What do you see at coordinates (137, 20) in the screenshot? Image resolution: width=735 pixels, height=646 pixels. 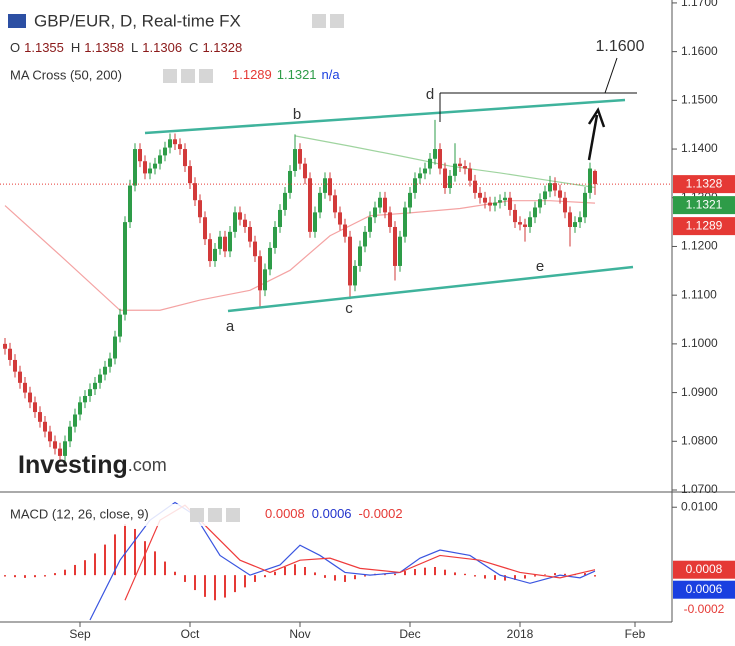 I see `chart-title: GBP/EUR, D, Real-time FX` at bounding box center [137, 20].